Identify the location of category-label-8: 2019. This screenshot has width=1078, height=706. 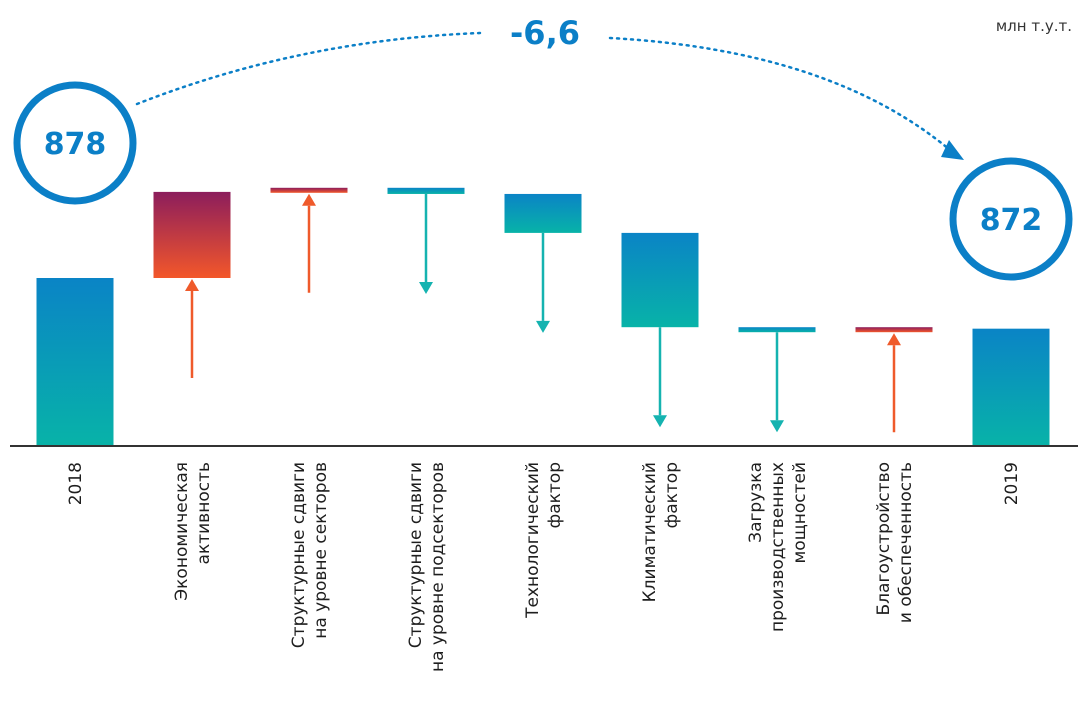
(1012, 483).